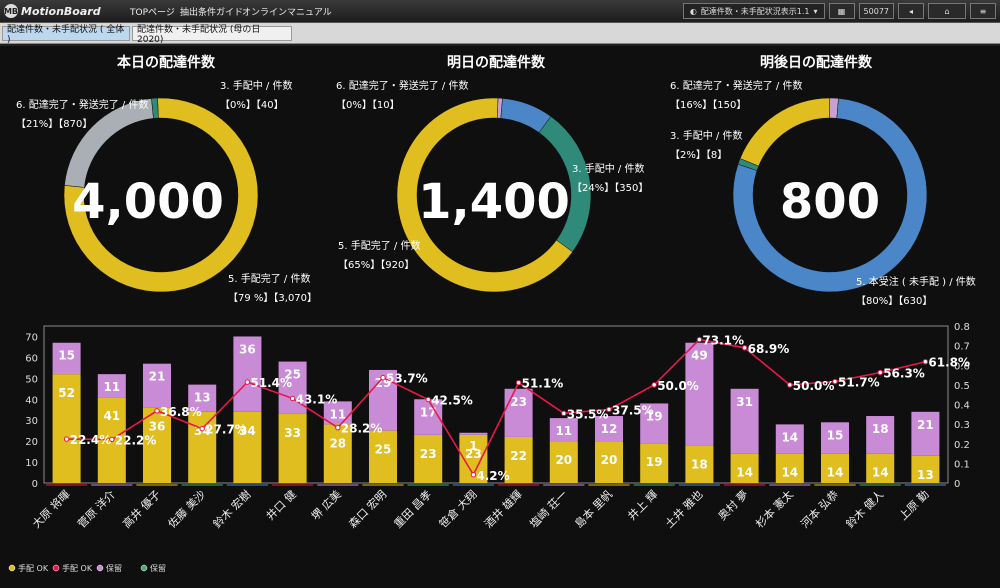  Describe the element at coordinates (95, 508) in the screenshot. I see `x-category-label: 菅原 洋介` at that location.